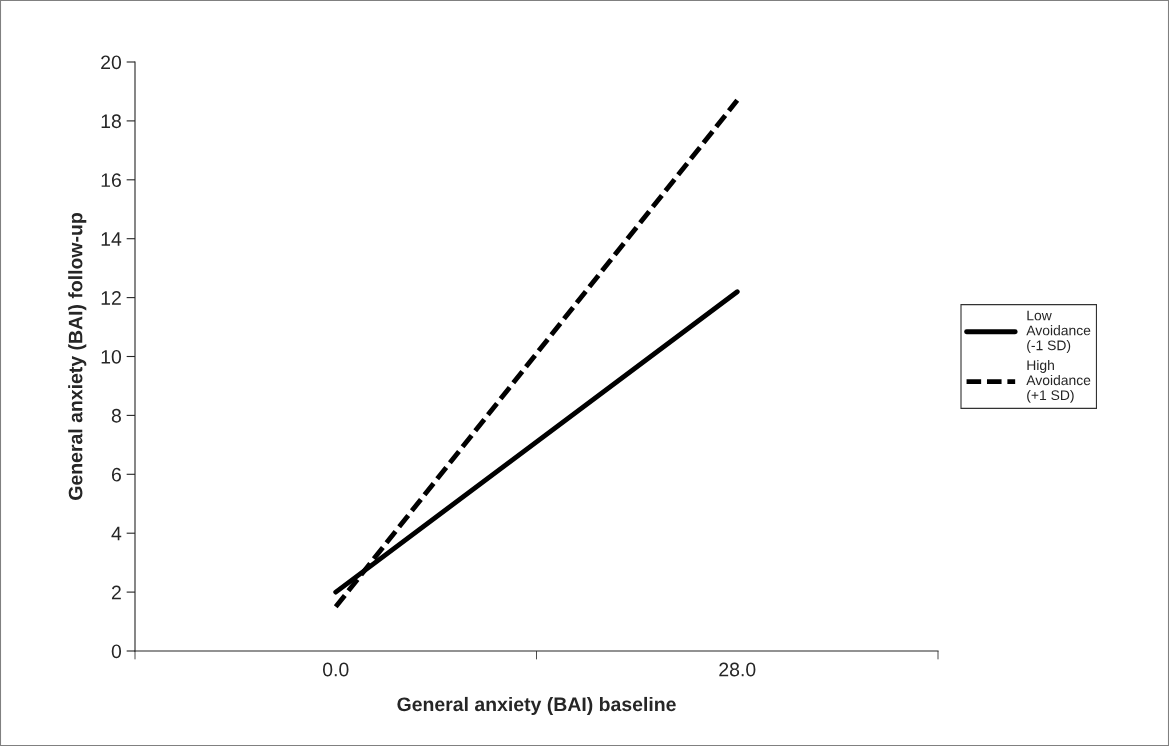 The image size is (1169, 746). Describe the element at coordinates (111, 239) in the screenshot. I see `y-tick-label: 14` at that location.